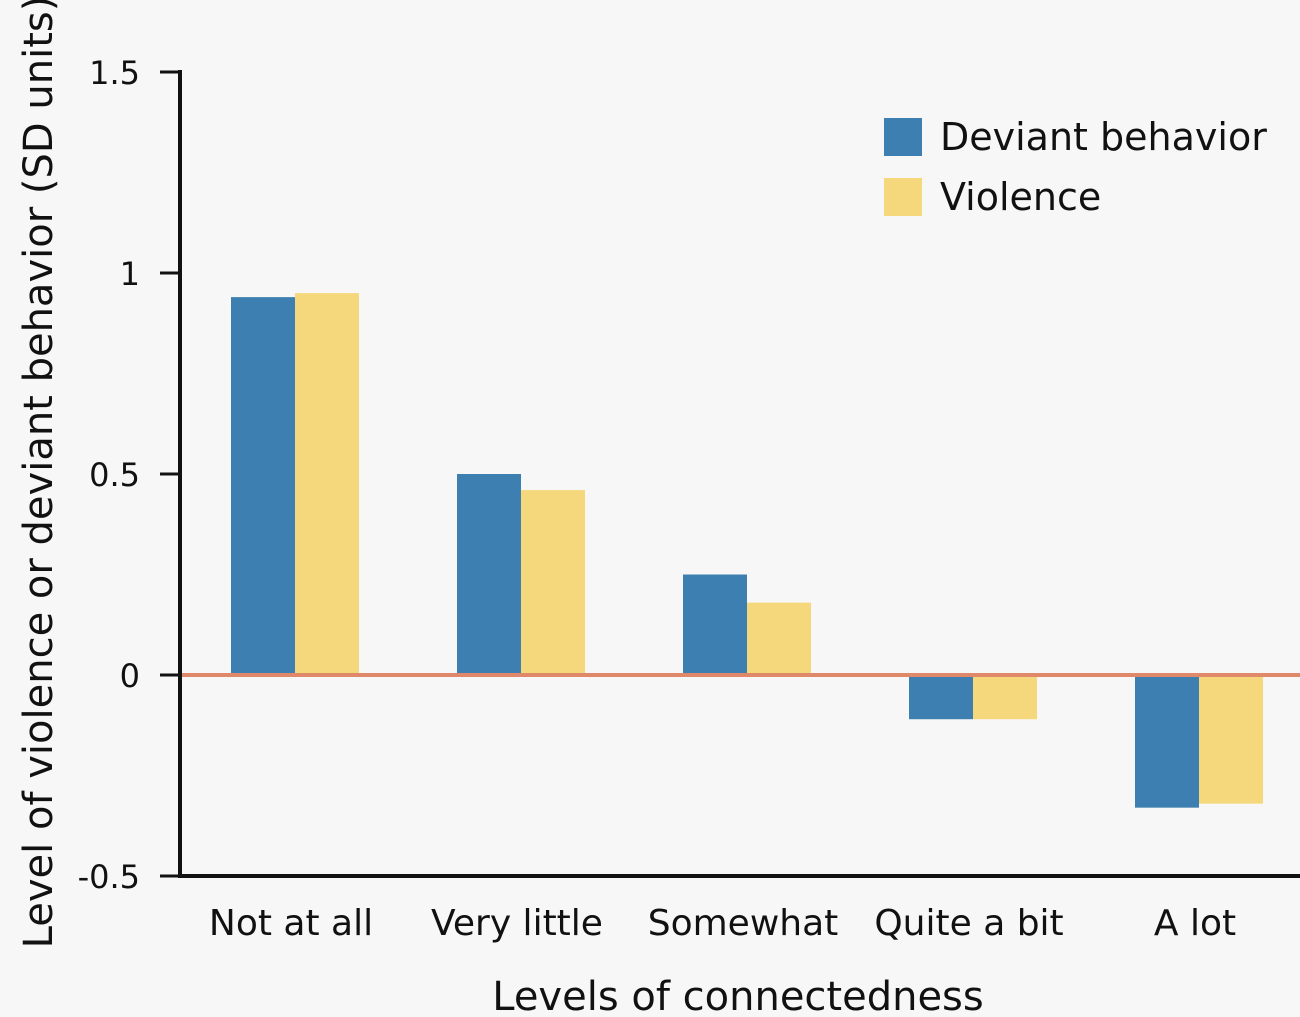  I want to click on bar-violence-a-lot, so click(1231, 739).